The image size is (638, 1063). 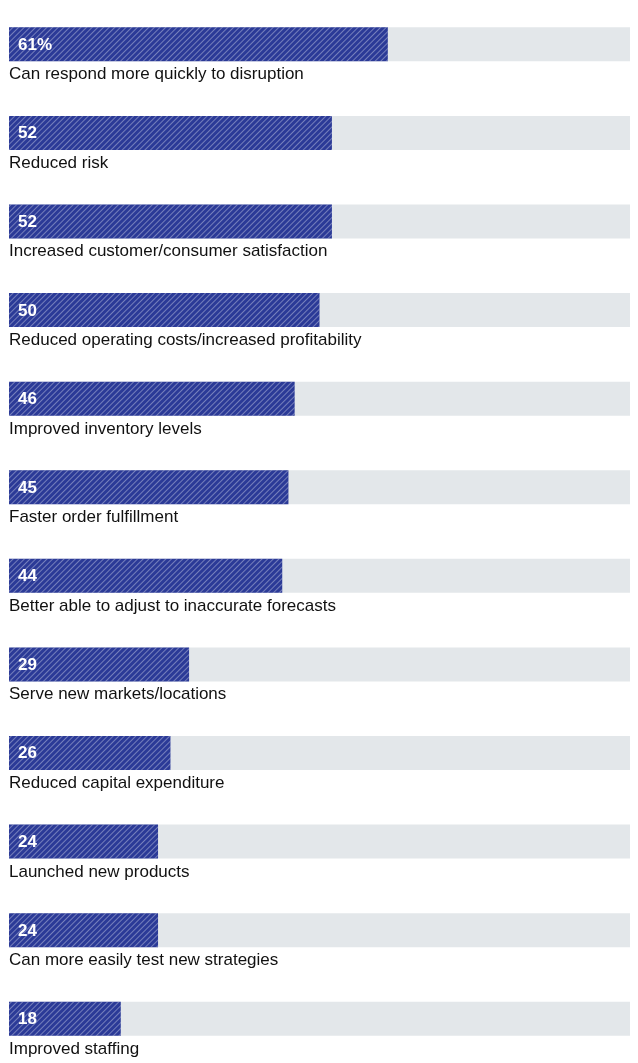 I want to click on y-tick-label: Increased customer/consumer satisfaction, so click(x=168, y=251).